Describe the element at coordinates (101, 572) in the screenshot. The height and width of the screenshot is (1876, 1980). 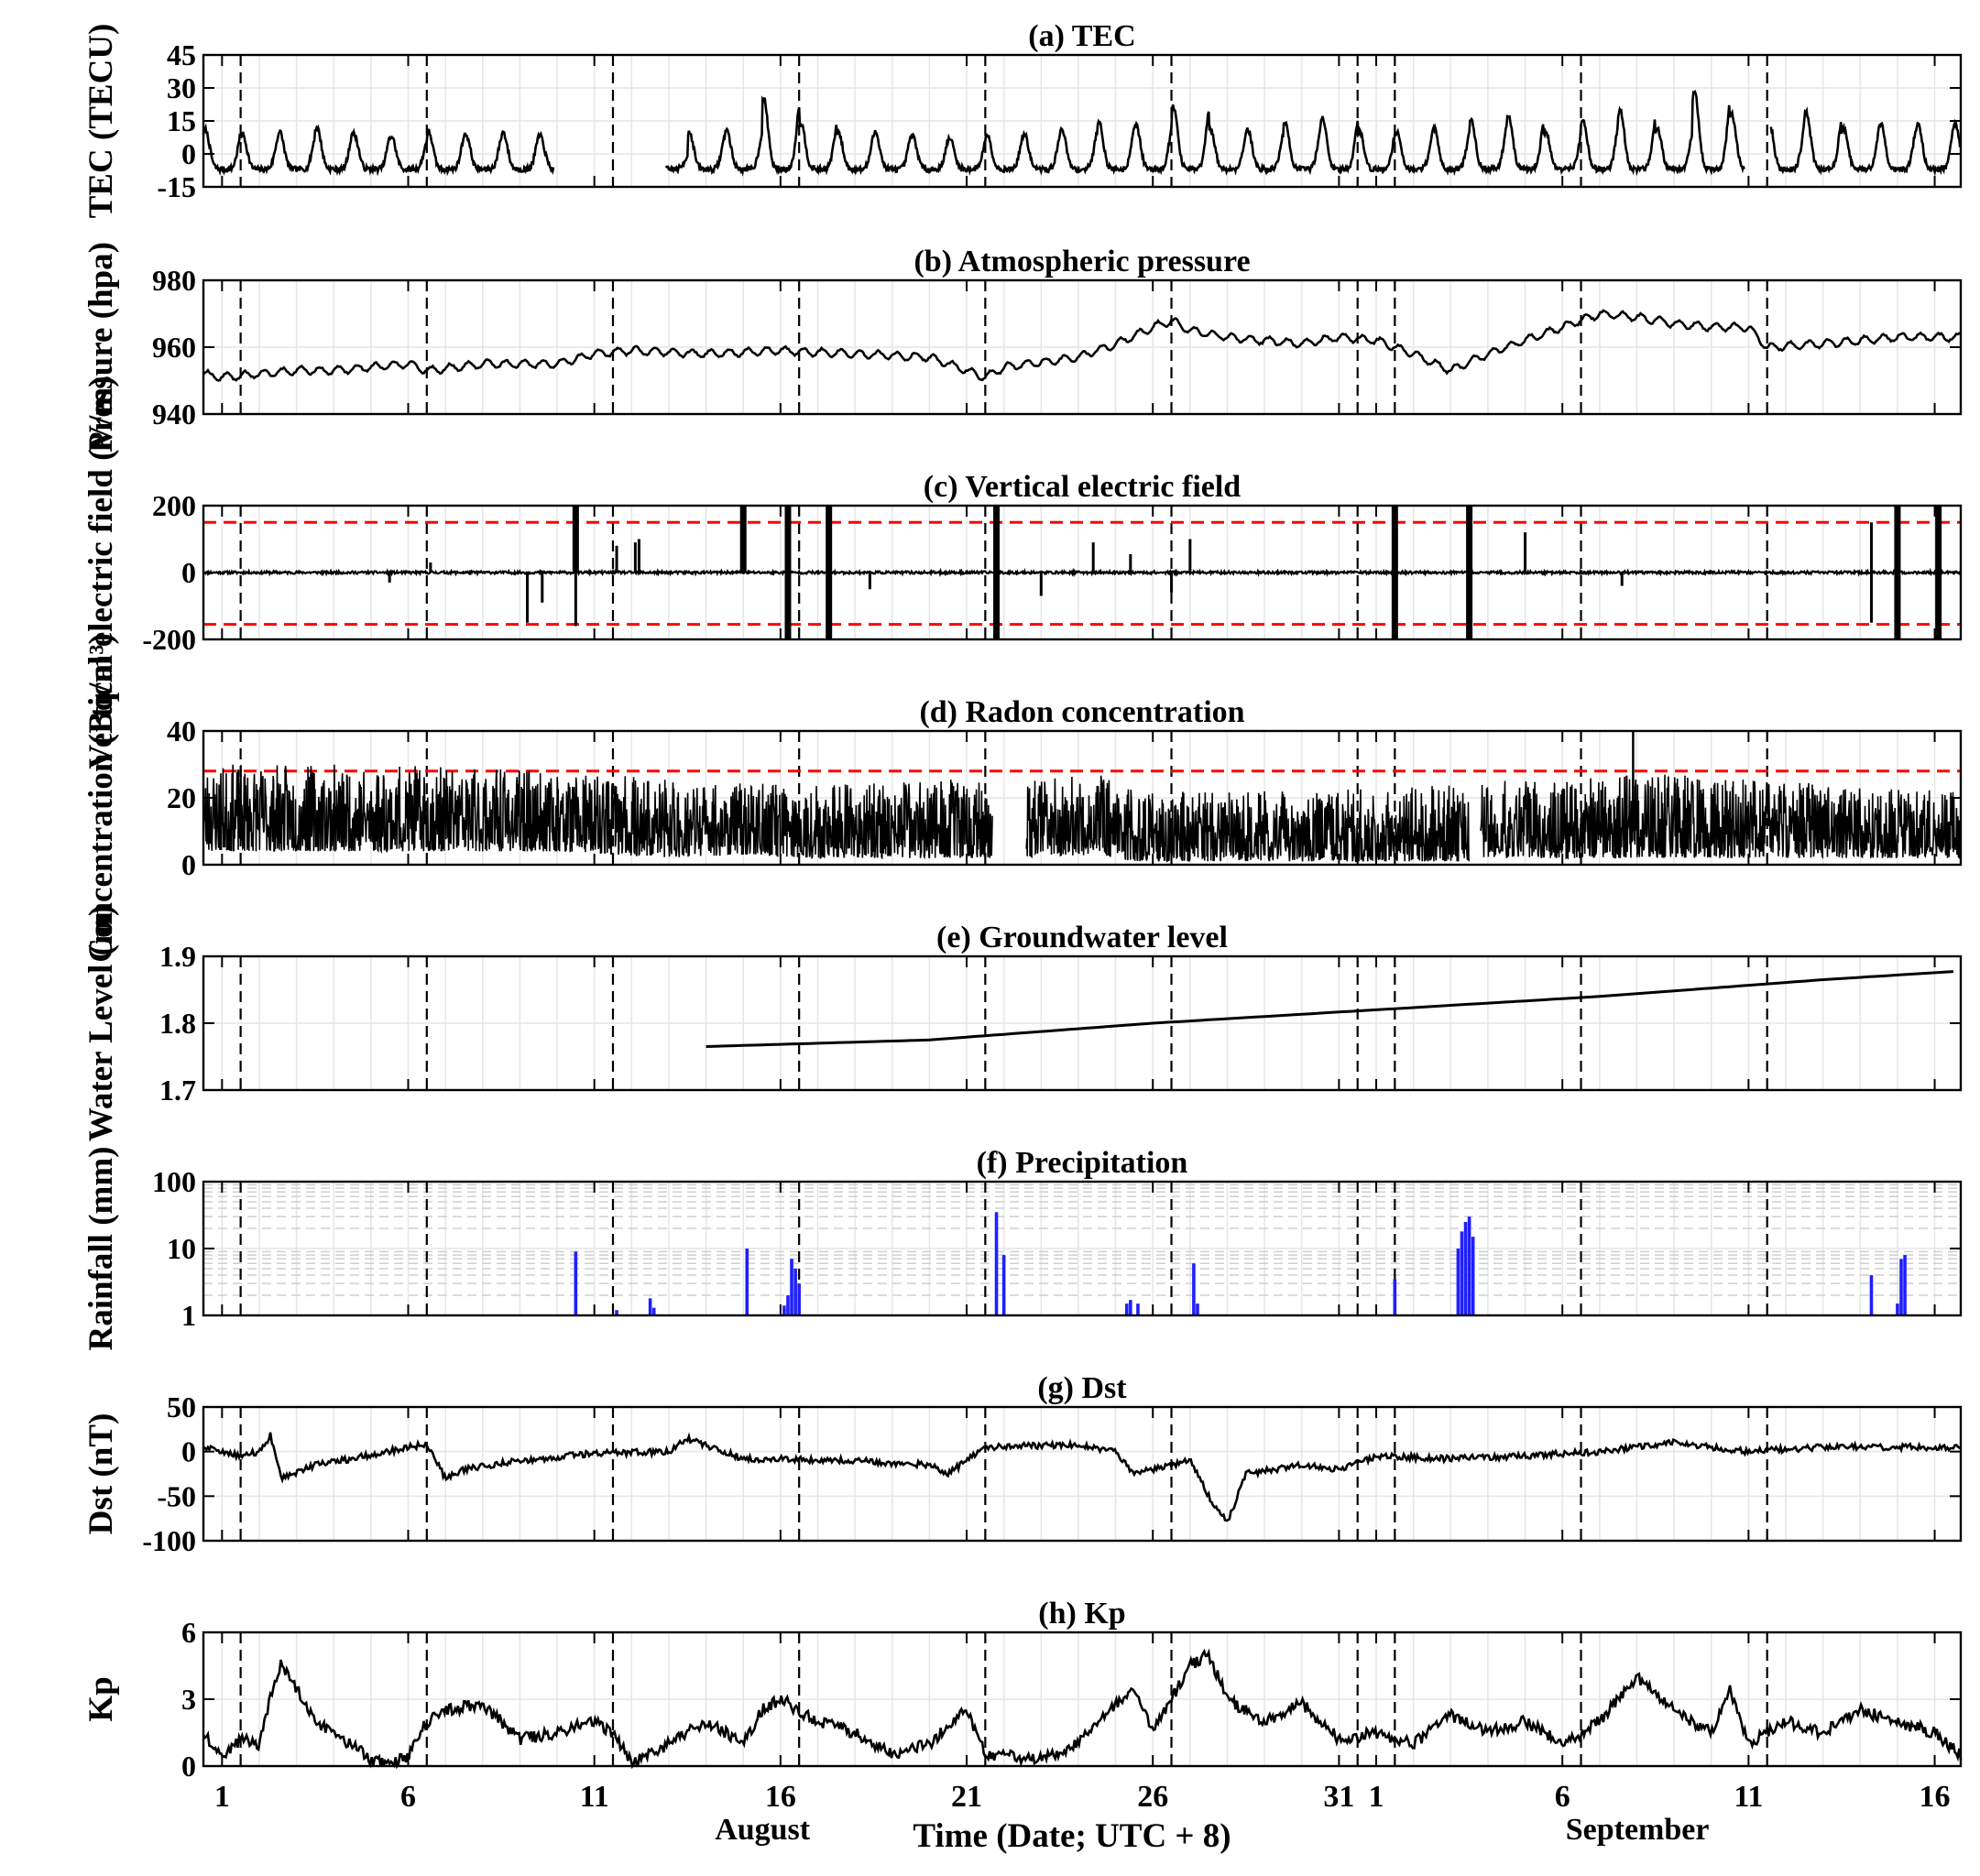
I see `y-axis-label: Vertical electric field (V/m)` at that location.